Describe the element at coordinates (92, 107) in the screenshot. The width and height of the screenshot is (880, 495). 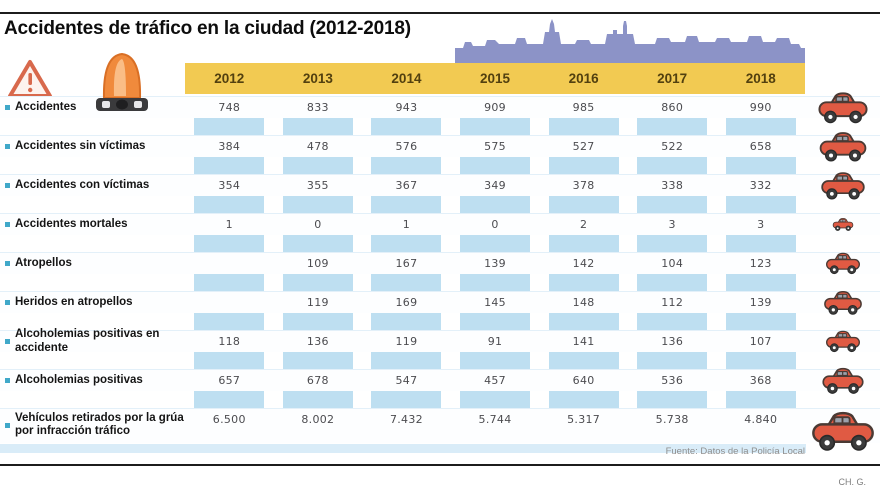
I see `row-label: Accidentes` at that location.